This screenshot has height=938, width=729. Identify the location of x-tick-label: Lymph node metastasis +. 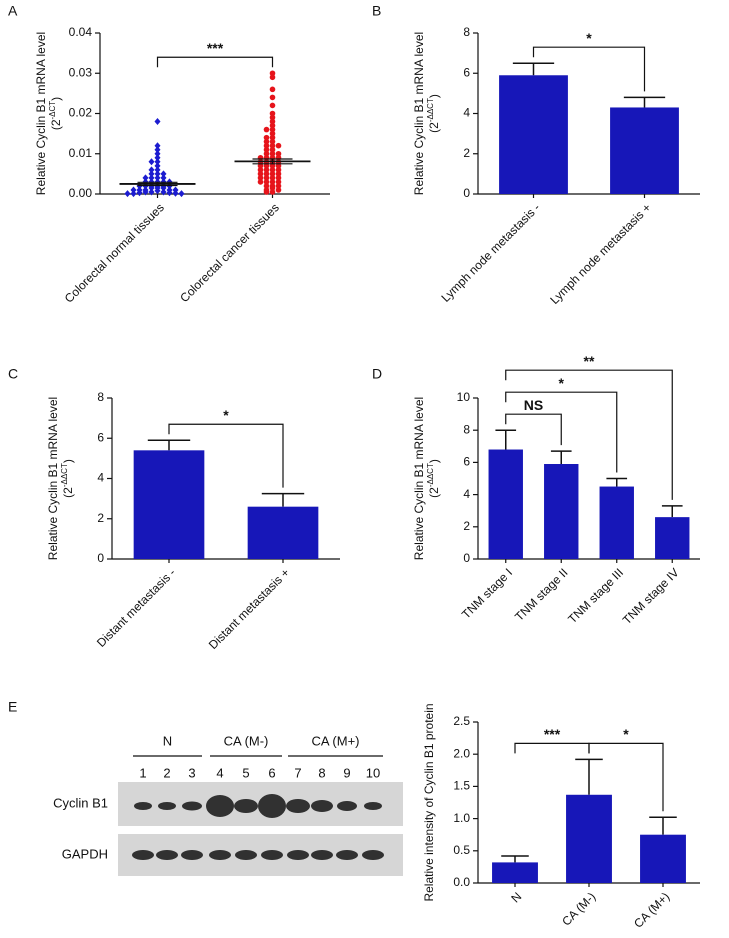
(600, 253).